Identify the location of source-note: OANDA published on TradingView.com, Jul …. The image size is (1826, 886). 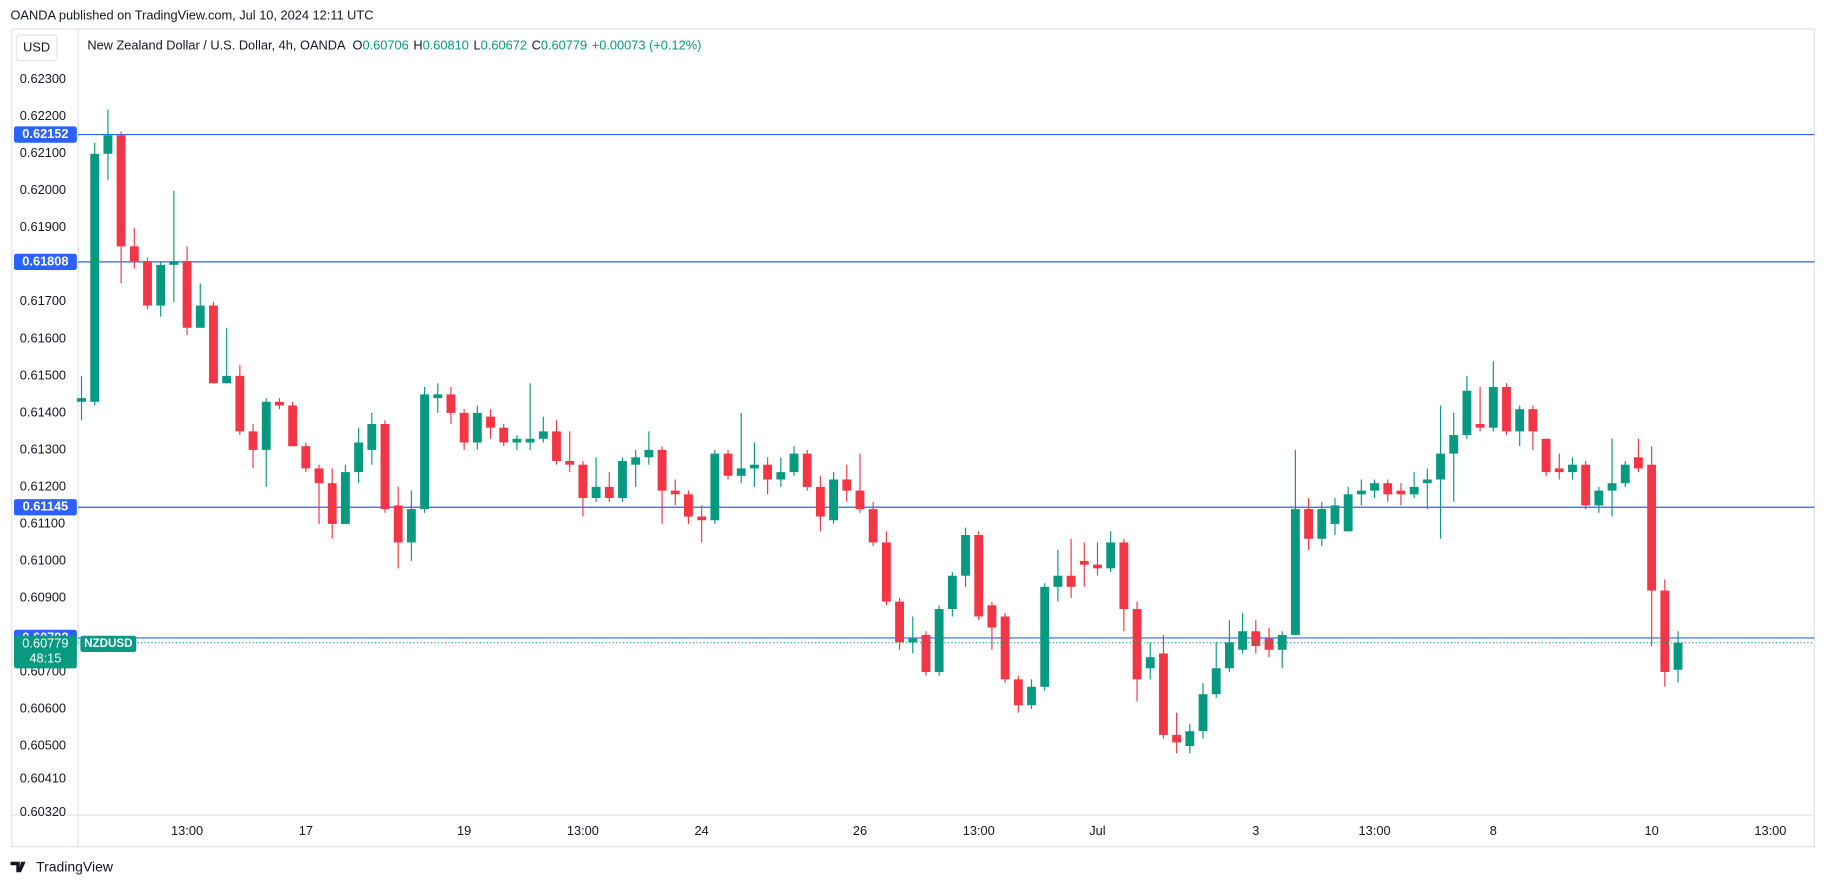
(191, 15).